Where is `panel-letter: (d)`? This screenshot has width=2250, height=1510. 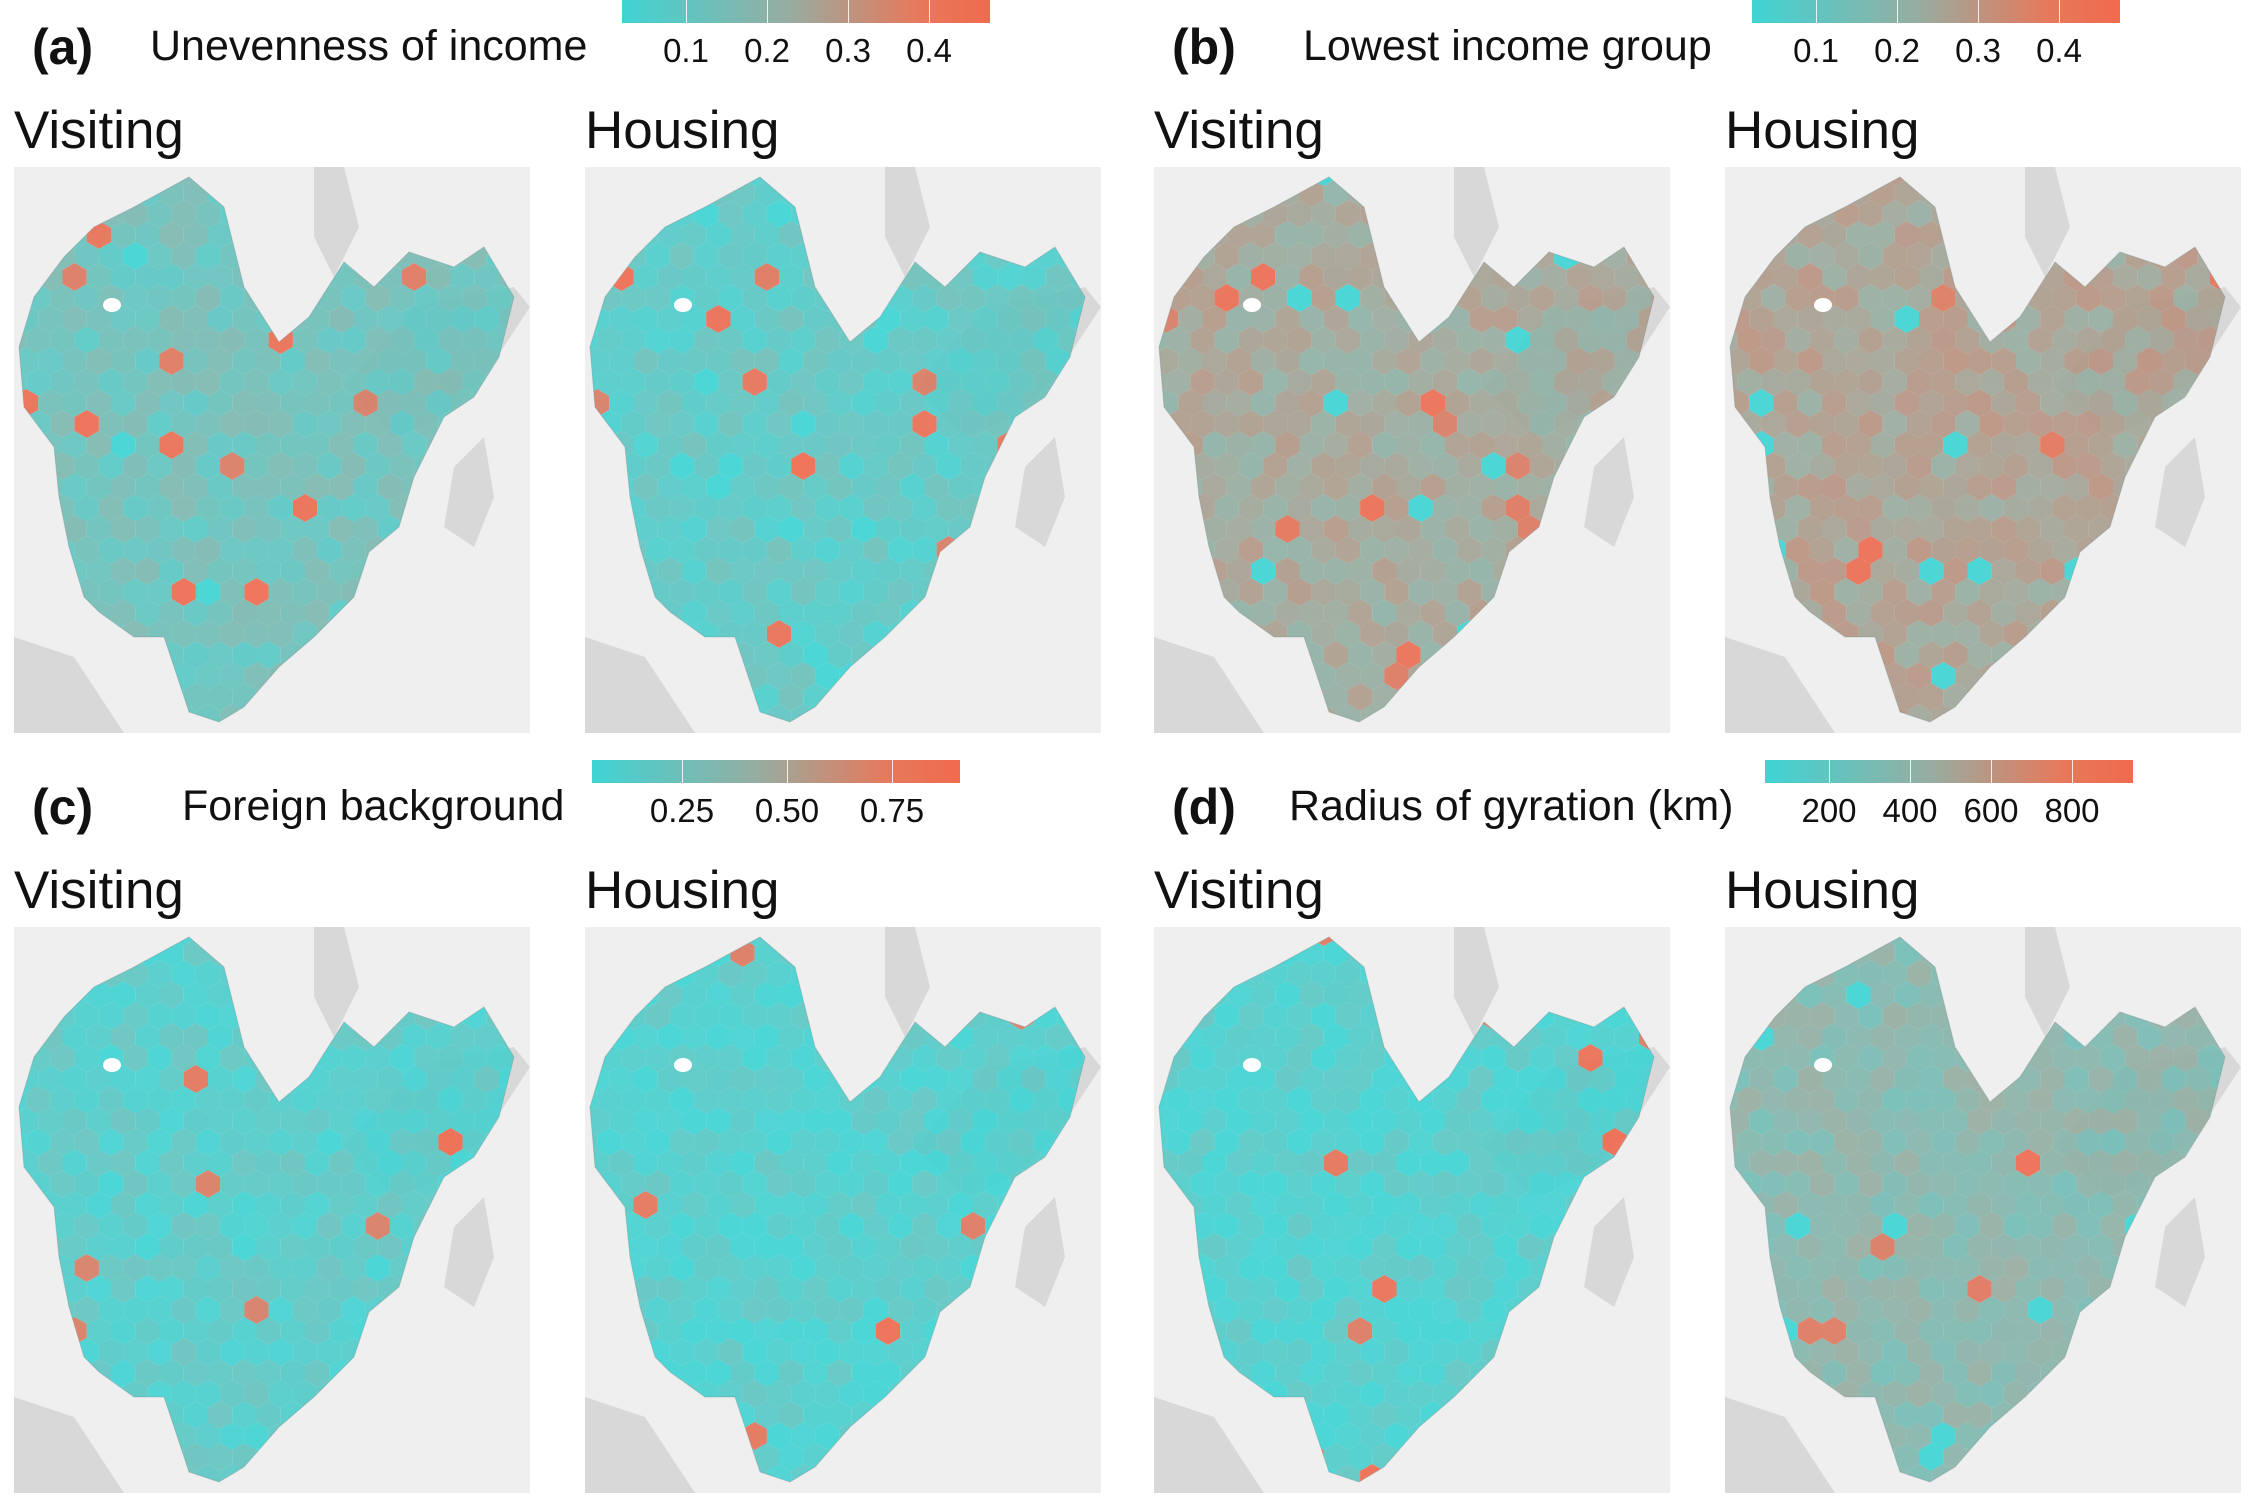
panel-letter: (d) is located at coordinates (1204, 807).